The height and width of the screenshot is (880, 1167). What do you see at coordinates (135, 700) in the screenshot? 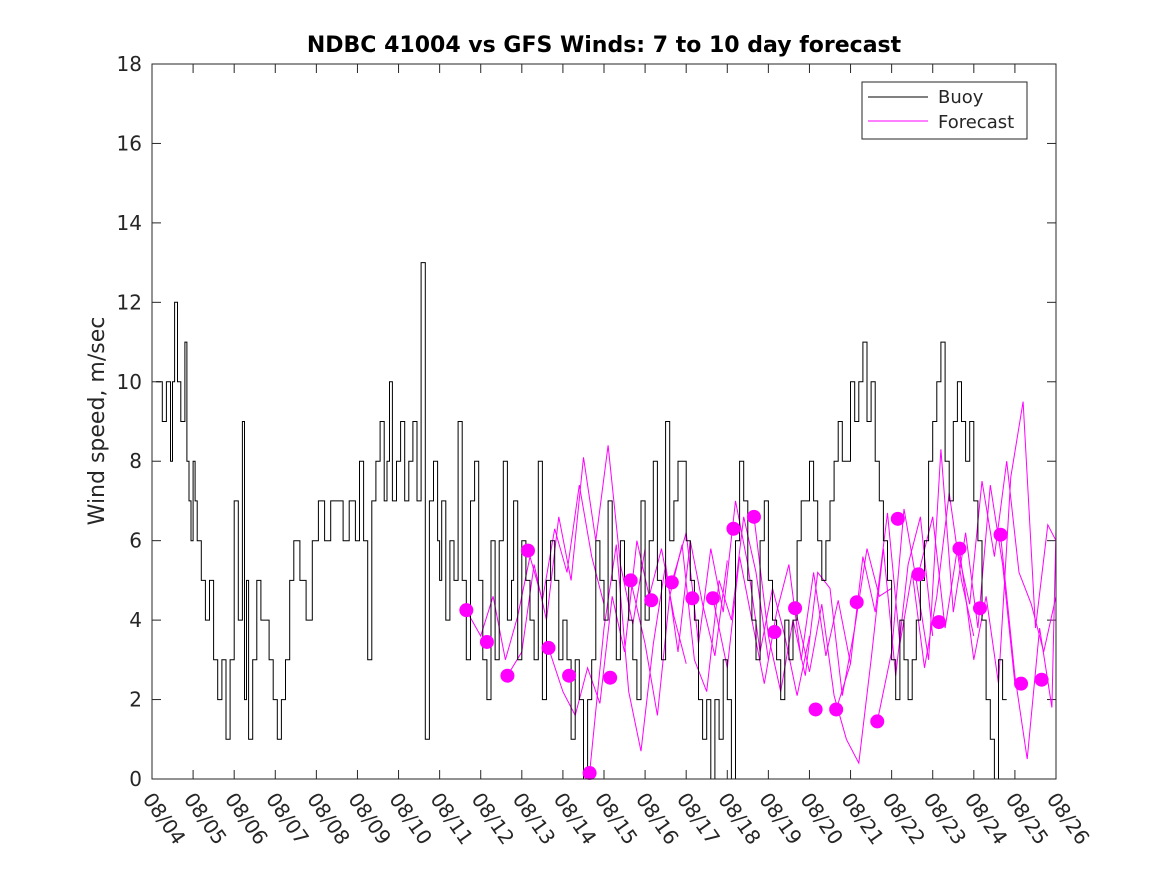
I see `y-tick-label: 2` at bounding box center [135, 700].